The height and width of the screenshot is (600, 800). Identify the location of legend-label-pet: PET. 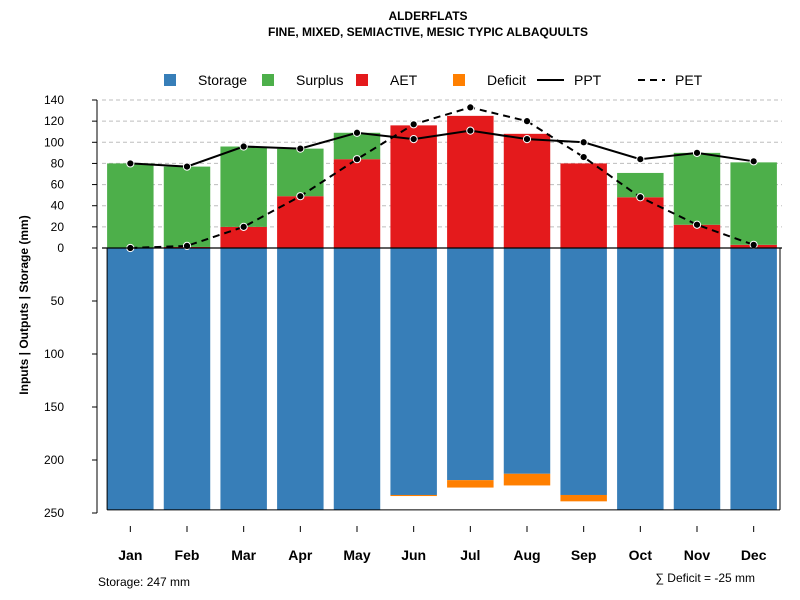
(689, 80).